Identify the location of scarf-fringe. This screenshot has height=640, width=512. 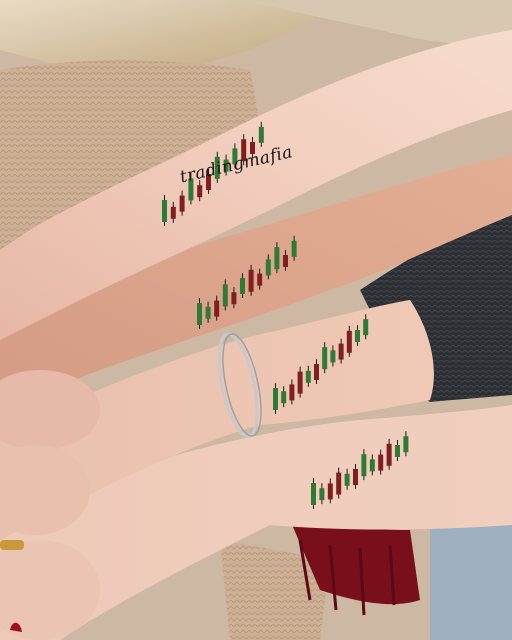
(347, 577).